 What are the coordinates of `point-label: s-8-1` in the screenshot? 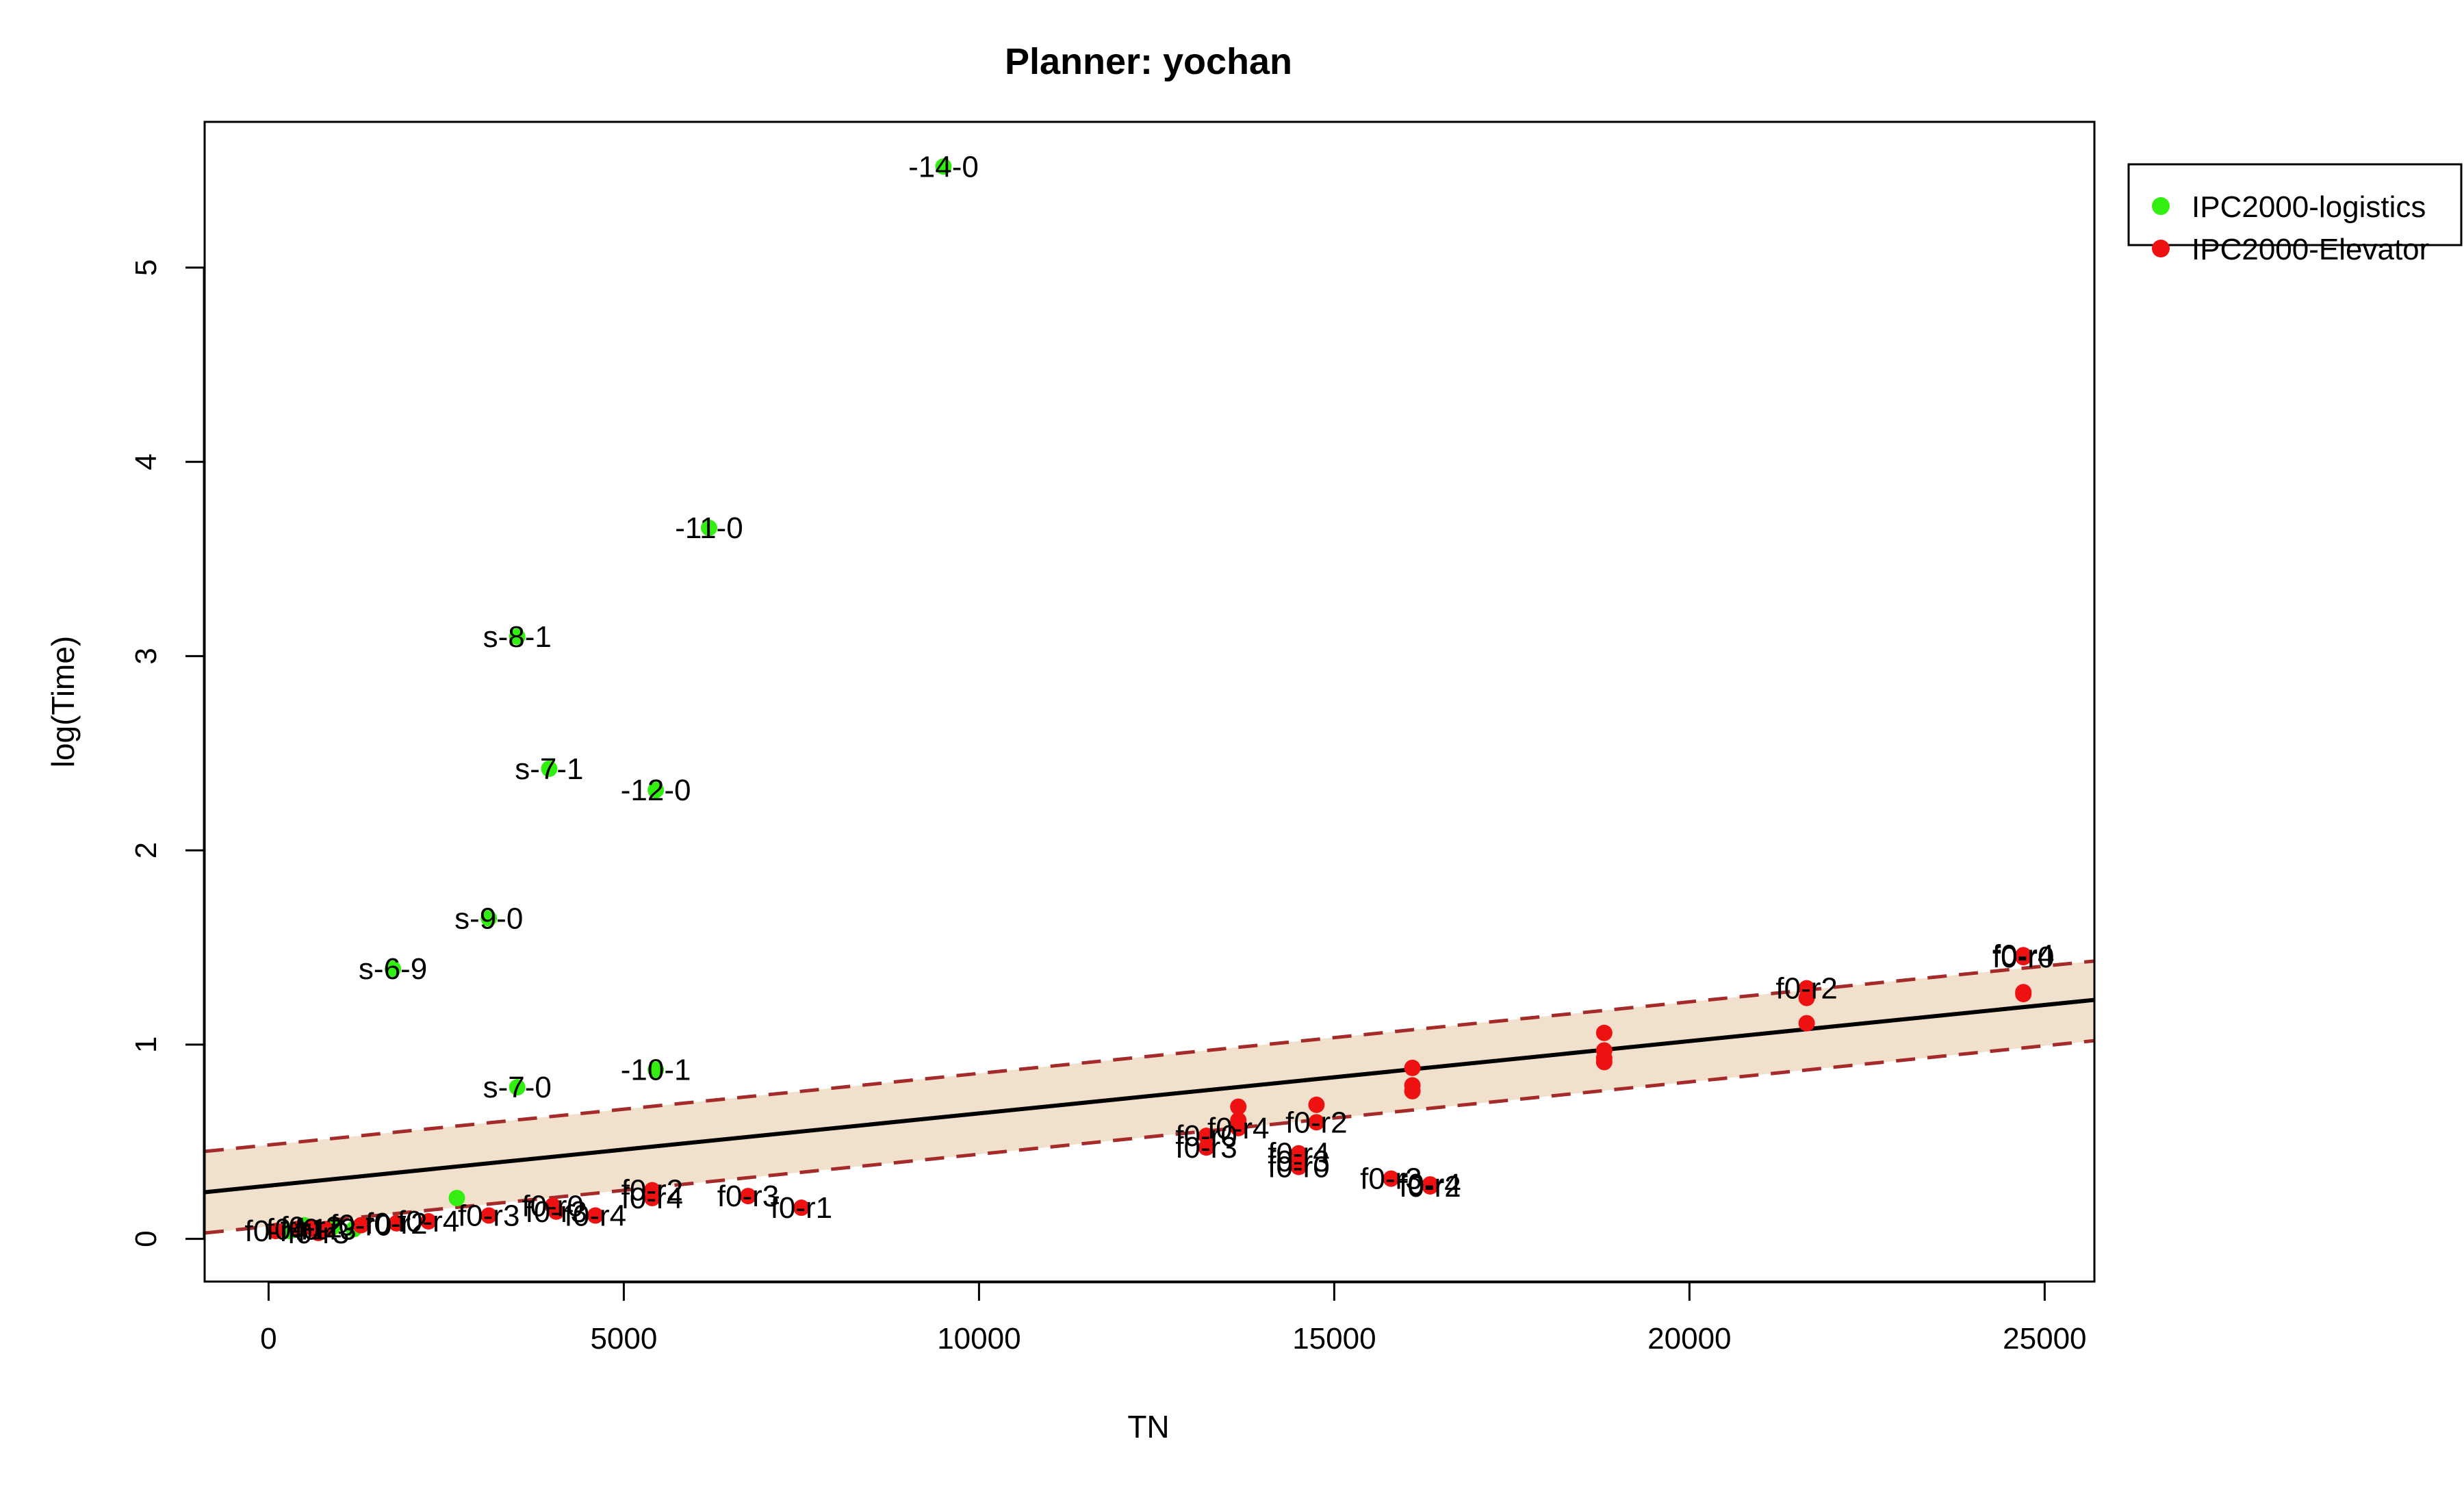 It's located at (517, 637).